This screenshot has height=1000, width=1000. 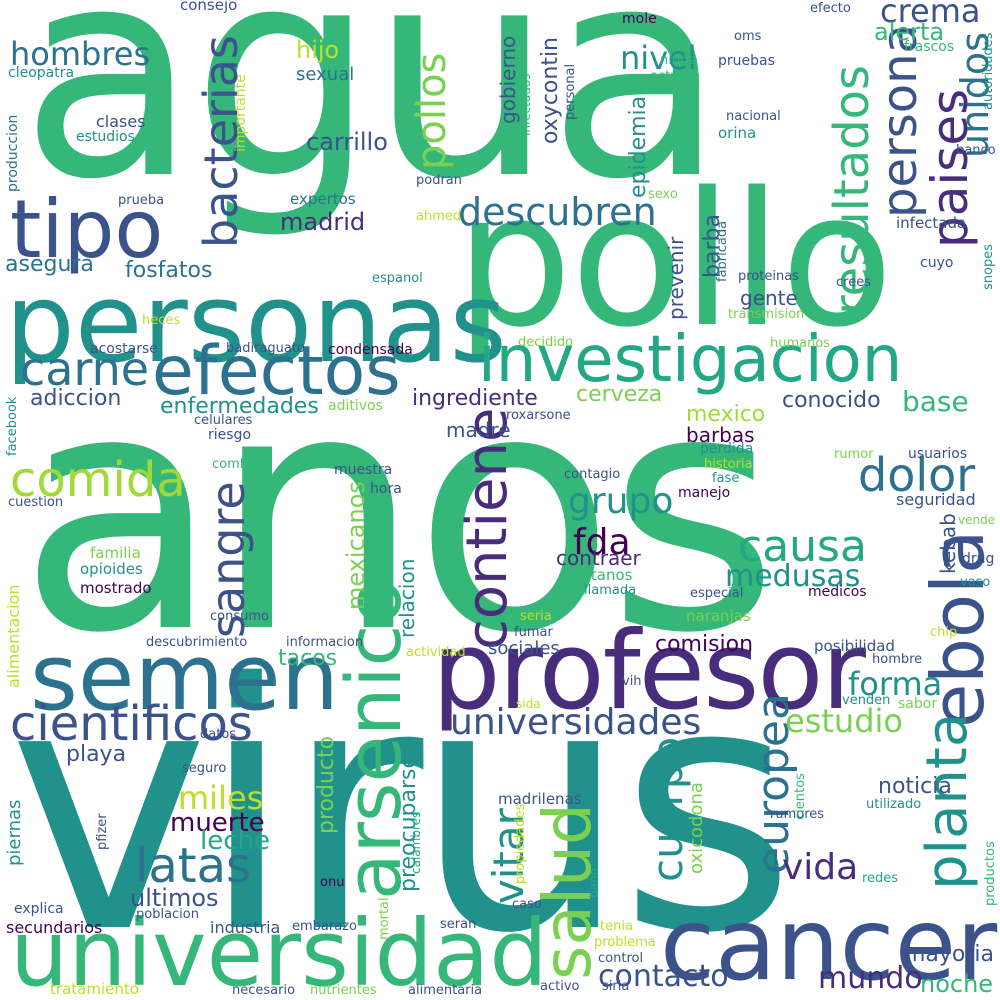 What do you see at coordinates (325, 74) in the screenshot?
I see `word-sexual: sexual` at bounding box center [325, 74].